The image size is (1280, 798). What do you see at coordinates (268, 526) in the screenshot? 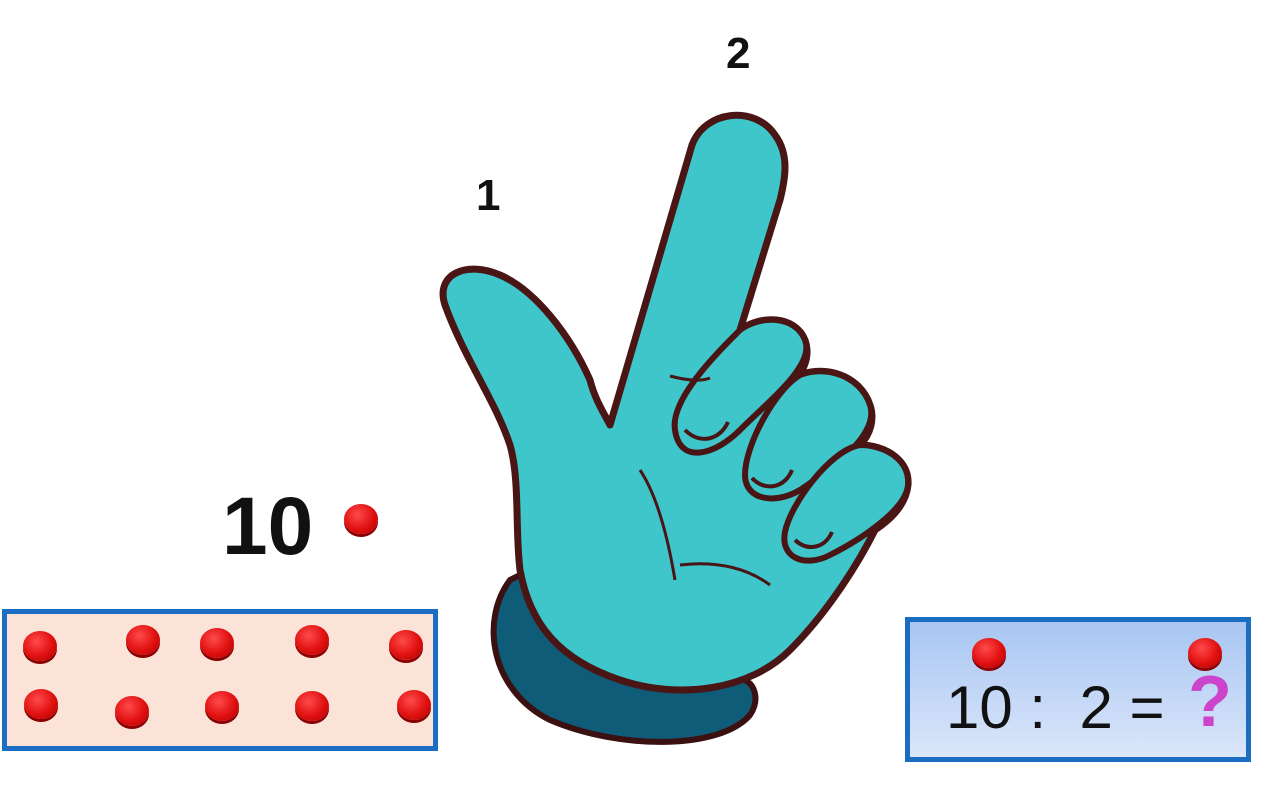
I see `total-count: 10` at bounding box center [268, 526].